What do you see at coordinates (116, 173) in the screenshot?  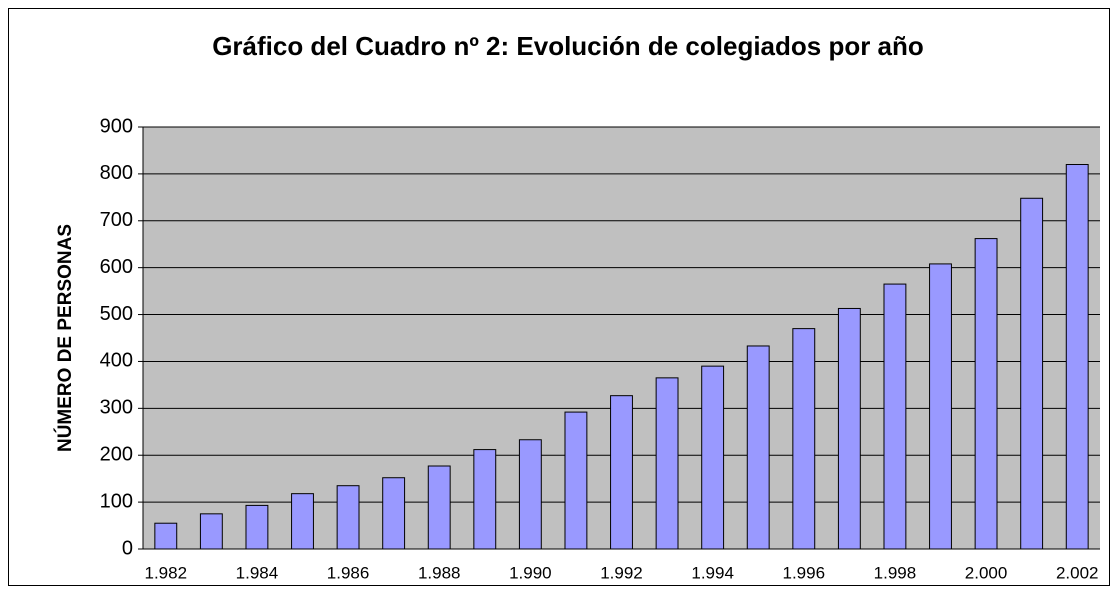 I see `y-tick-label: 800` at bounding box center [116, 173].